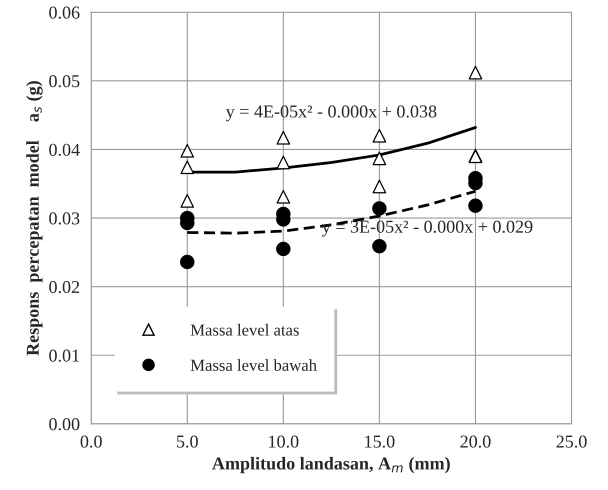  I want to click on x-axis-title: Amplitudo landasan, A$_{m}$ (mm), so click(331, 465).